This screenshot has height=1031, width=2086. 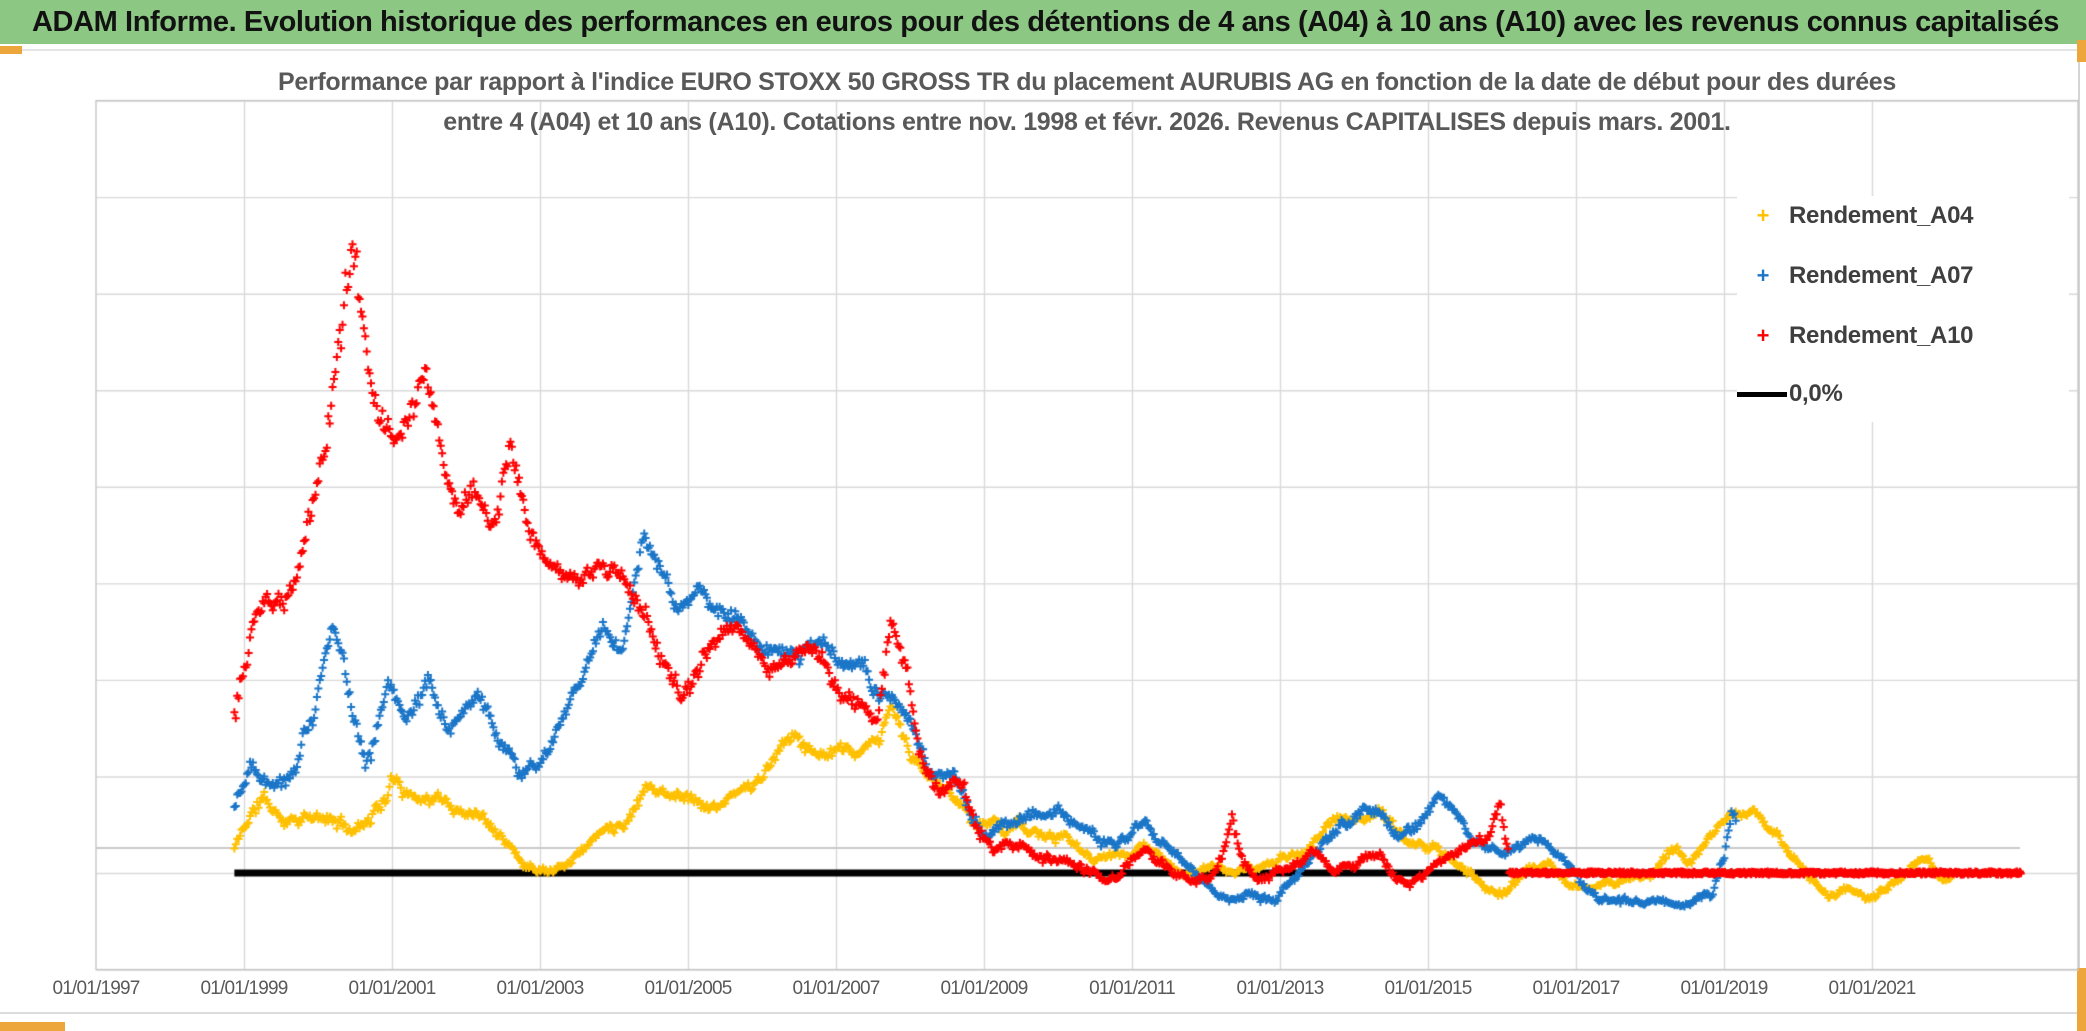 I want to click on x-axis-tick-label: 01/01/2009, so click(x=984, y=988).